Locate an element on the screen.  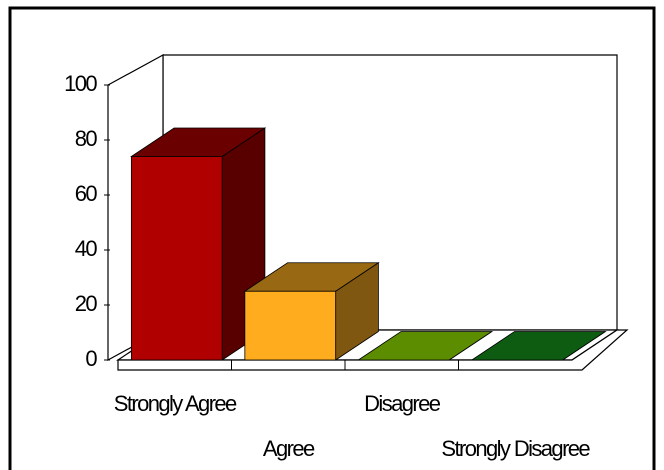
x-tick-label: Agree is located at coordinates (289, 448).